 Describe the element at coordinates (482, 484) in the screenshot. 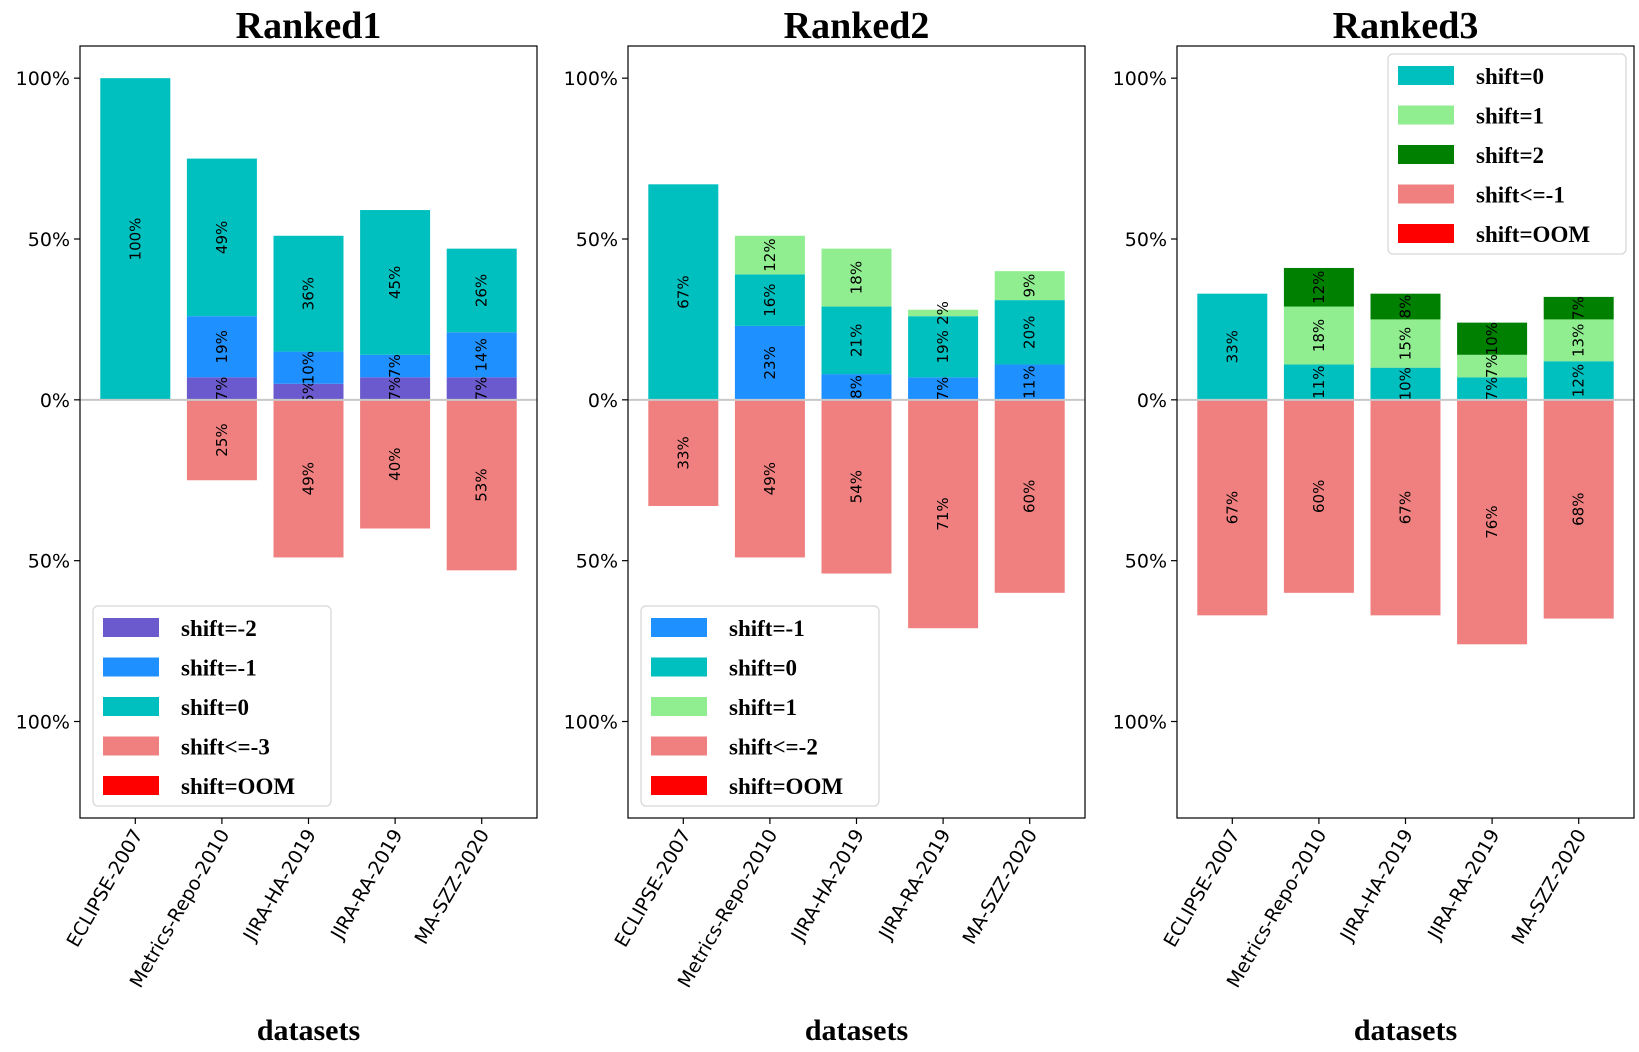

I see `data-label: 53%` at that location.